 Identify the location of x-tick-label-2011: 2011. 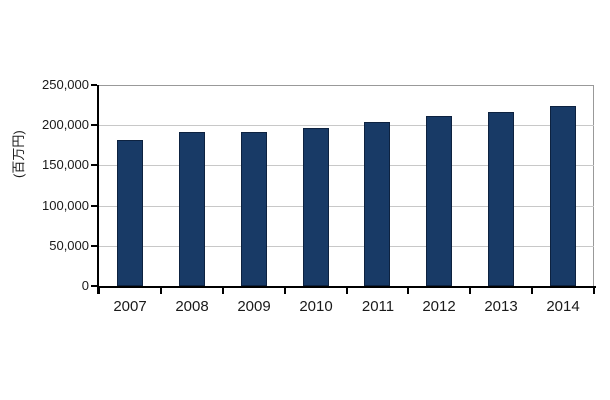
(378, 306).